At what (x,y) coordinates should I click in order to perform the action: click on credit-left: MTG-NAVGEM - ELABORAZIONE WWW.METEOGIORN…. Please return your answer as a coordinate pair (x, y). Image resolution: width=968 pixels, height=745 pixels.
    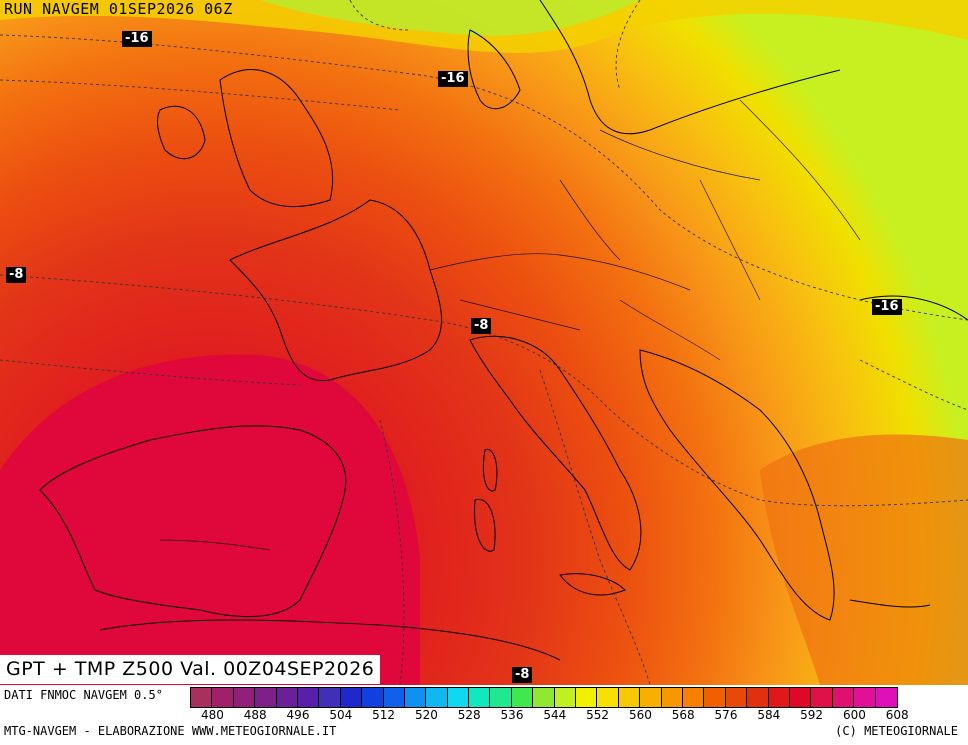
    Looking at the image, I should click on (170, 731).